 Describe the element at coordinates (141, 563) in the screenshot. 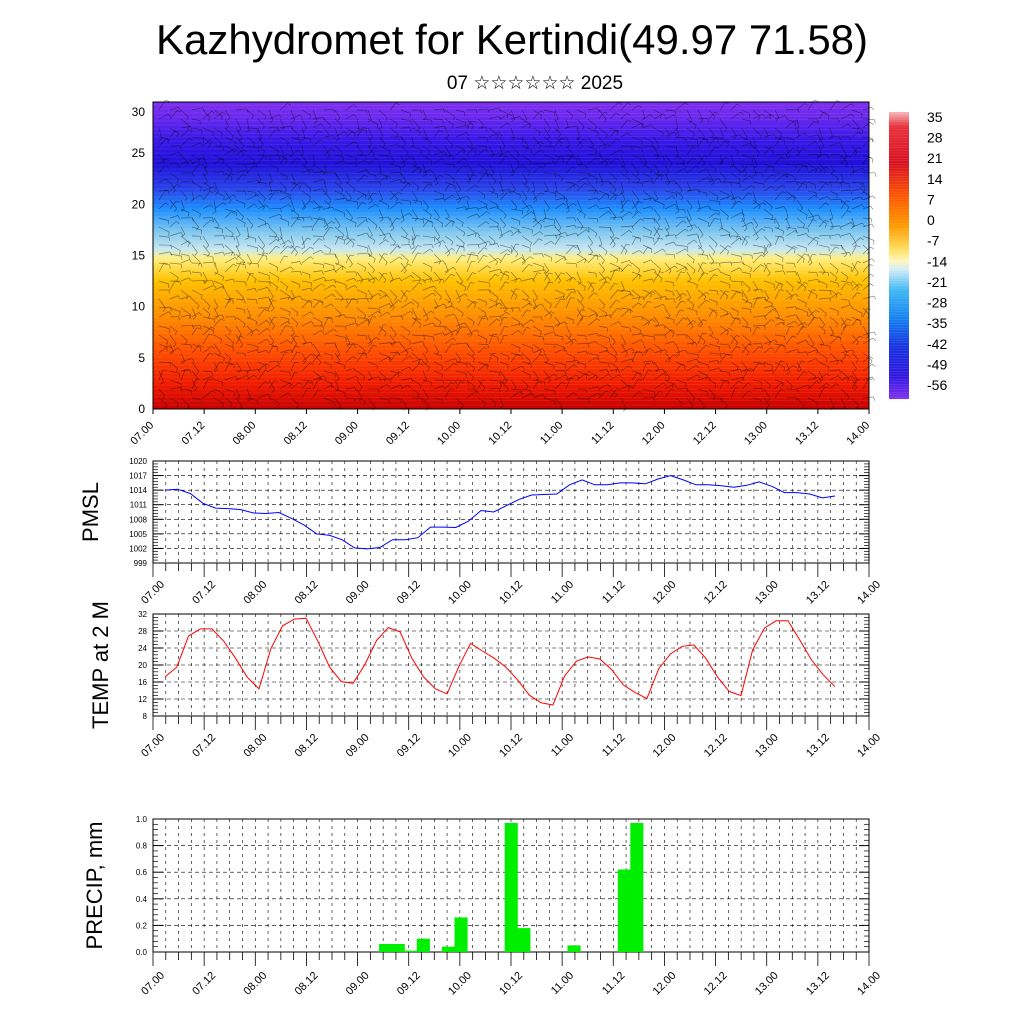

I see `y-tick-label: 999` at that location.